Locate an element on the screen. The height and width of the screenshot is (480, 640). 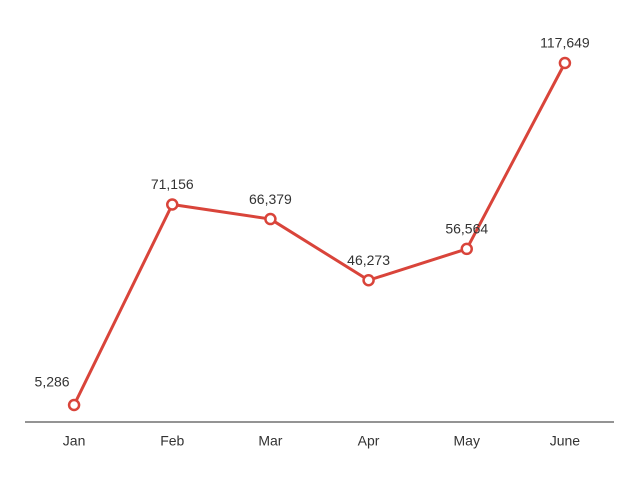
x-tick-label: Jan is located at coordinates (74, 441).